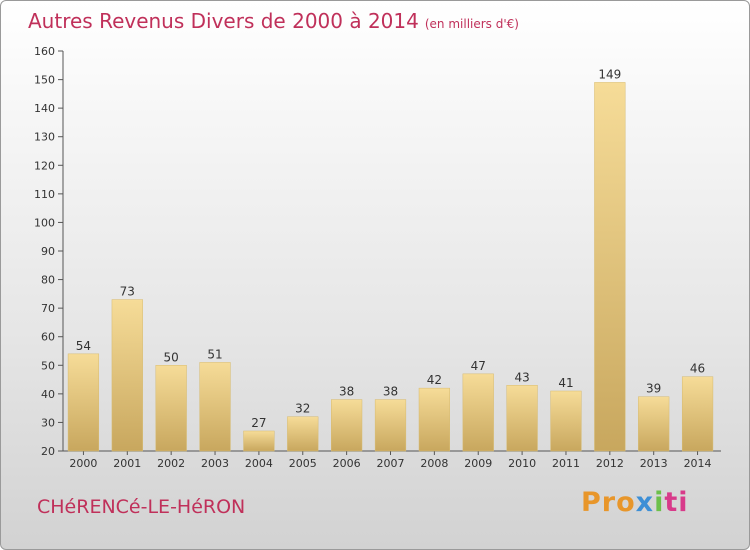 This screenshot has width=750, height=550. What do you see at coordinates (698, 463) in the screenshot?
I see `x-tick-label-2014: 2014` at bounding box center [698, 463].